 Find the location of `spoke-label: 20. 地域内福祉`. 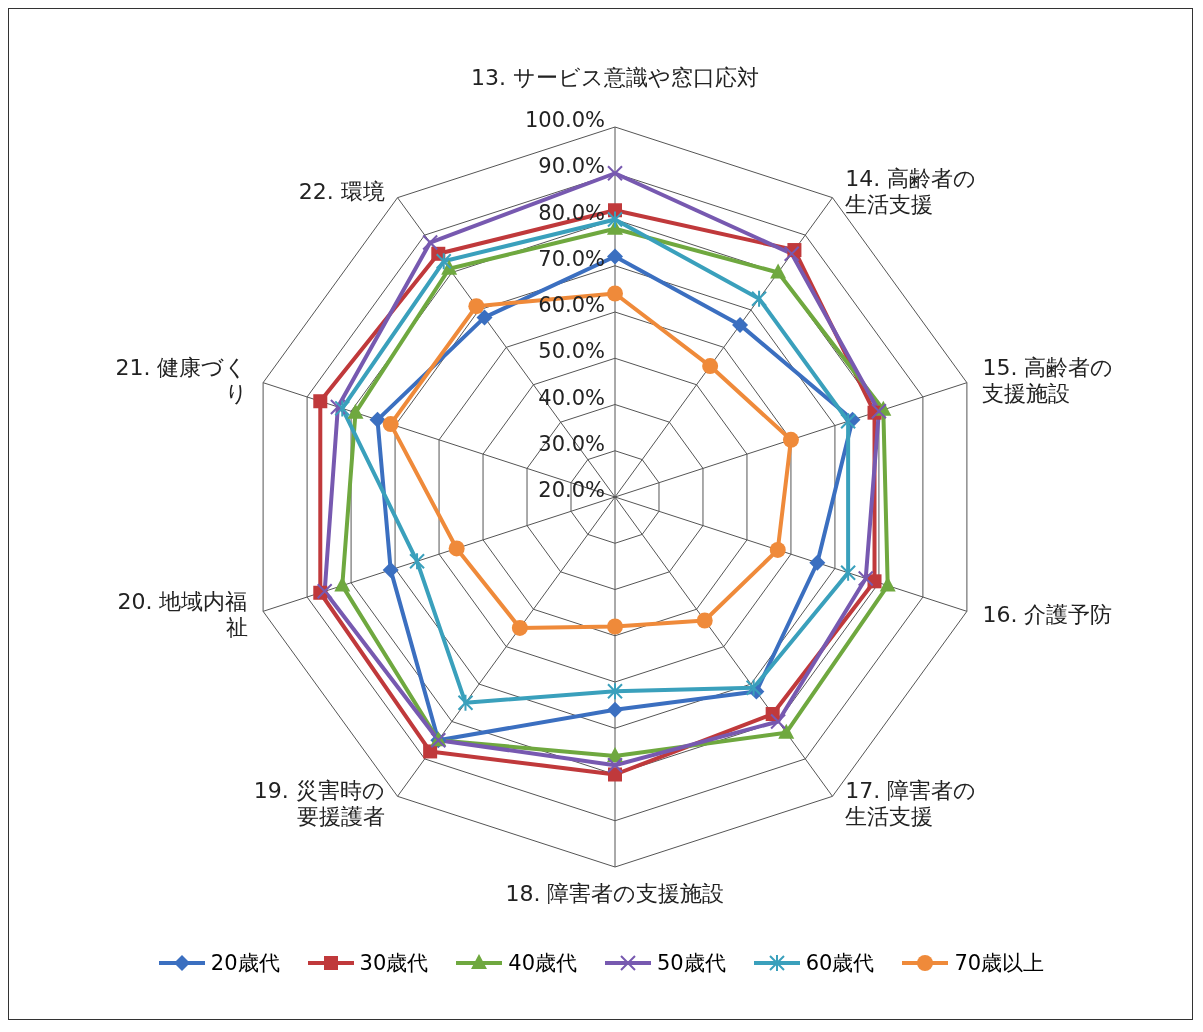

spoke-label: 20. 地域内福祉 is located at coordinates (182, 614).